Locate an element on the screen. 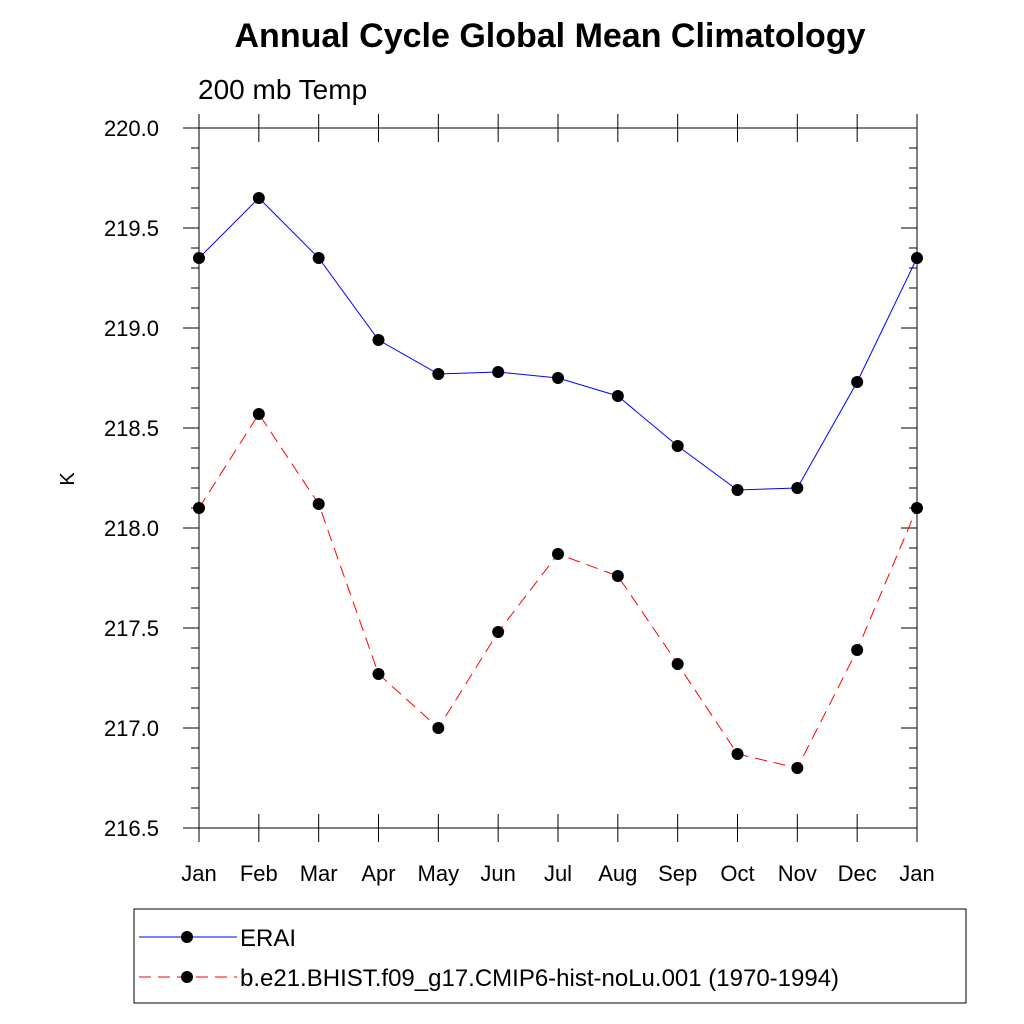  legend-label-1: ERAI is located at coordinates (268, 938).